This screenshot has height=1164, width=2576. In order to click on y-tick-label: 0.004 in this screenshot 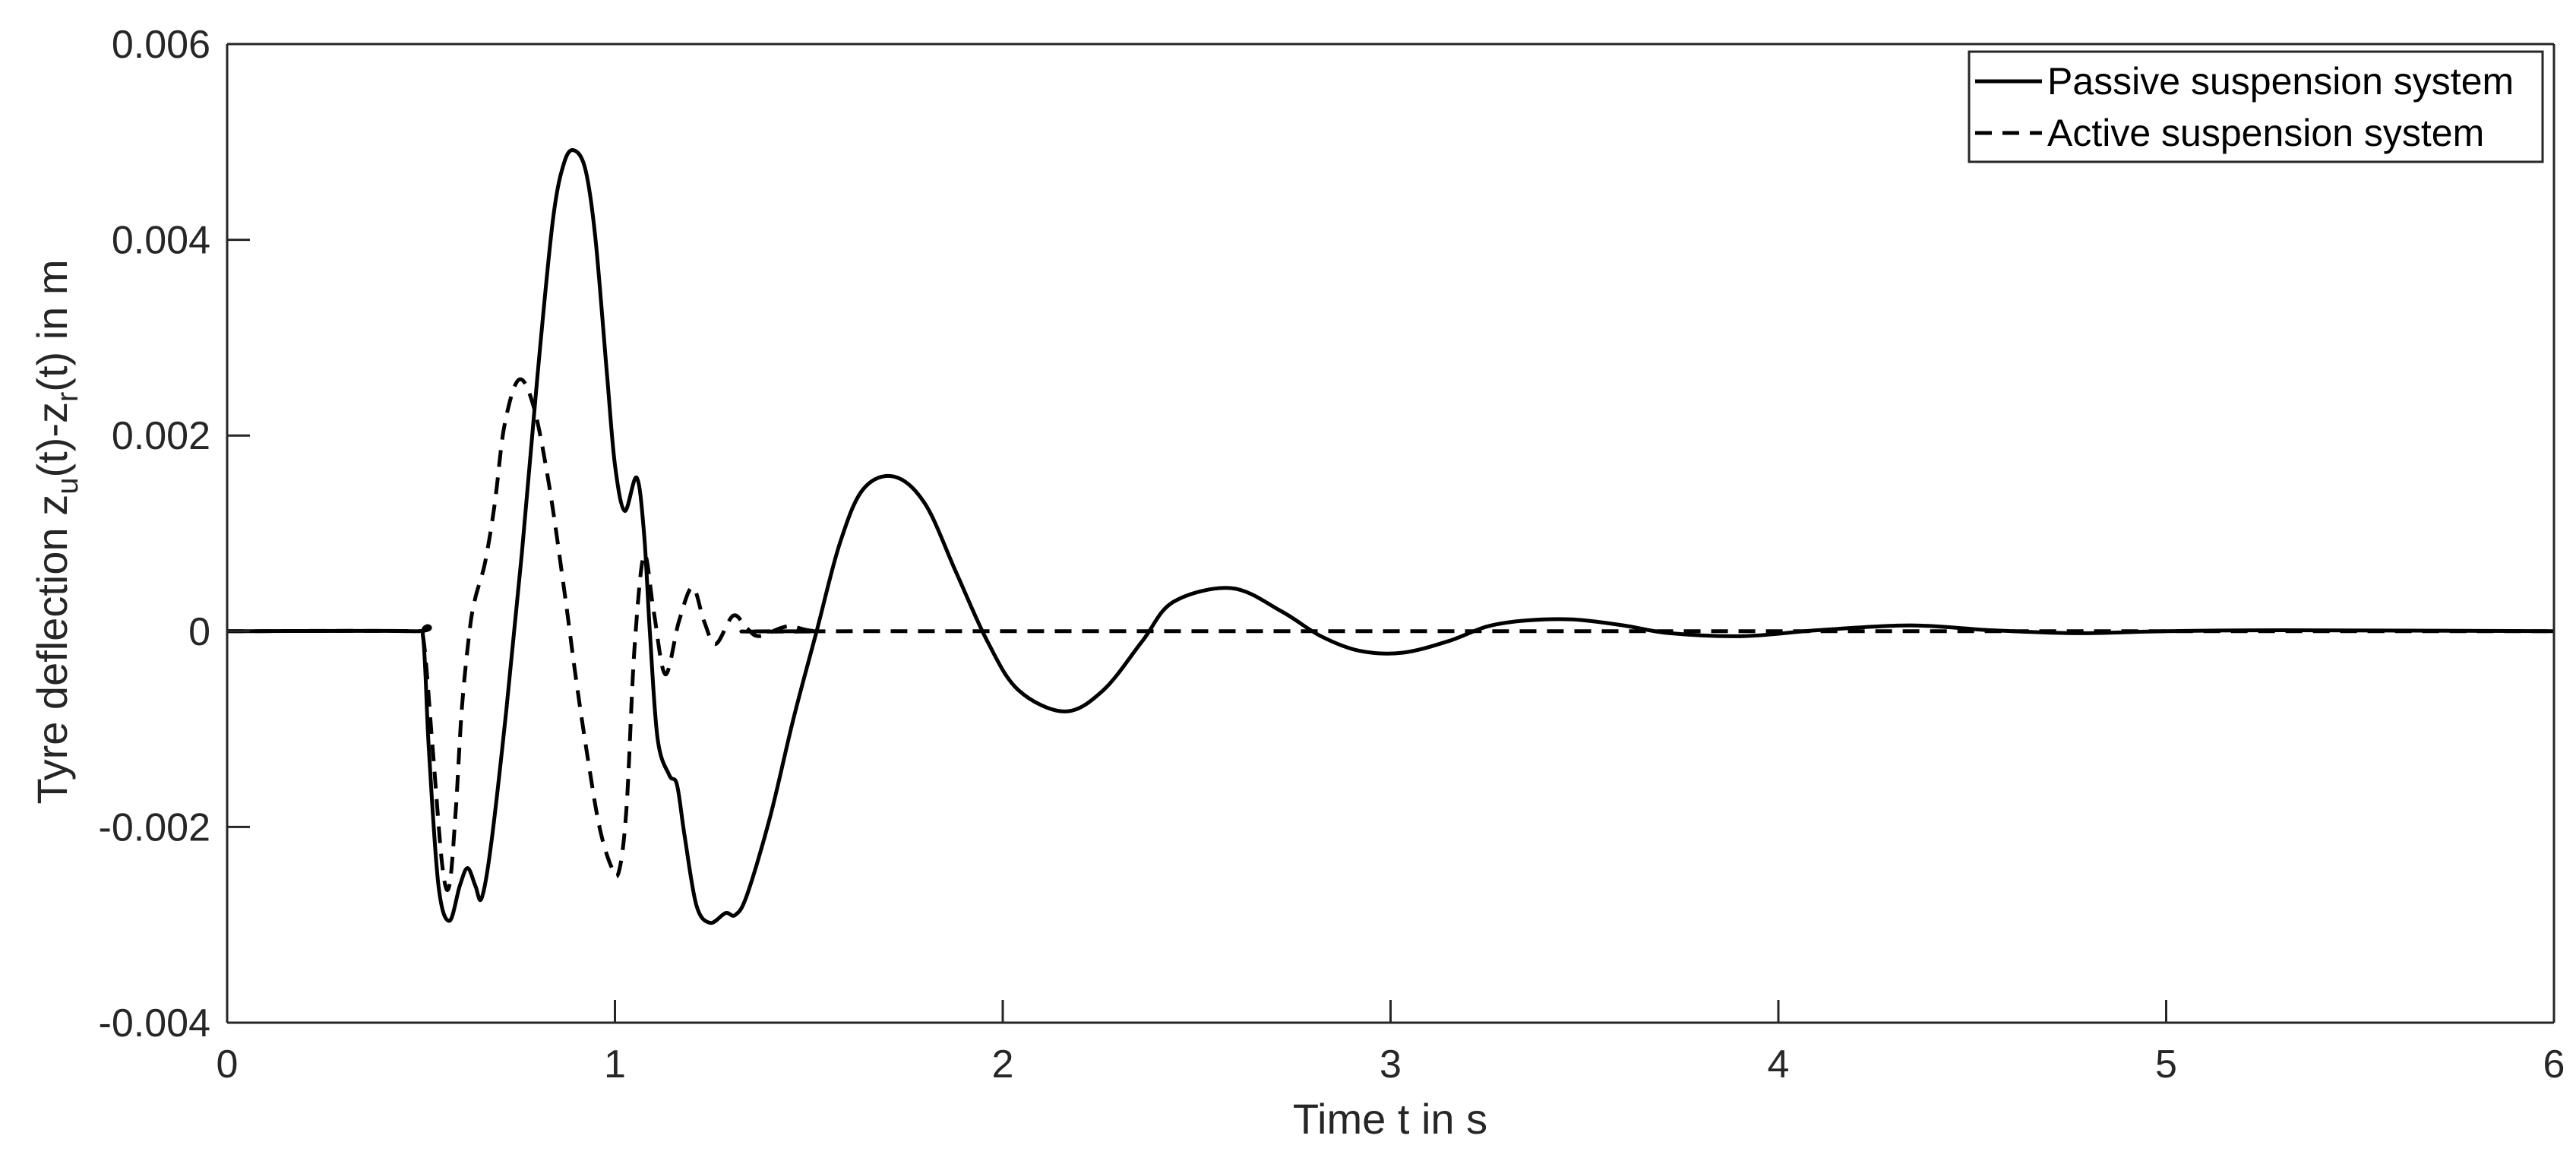, I will do `click(161, 241)`.